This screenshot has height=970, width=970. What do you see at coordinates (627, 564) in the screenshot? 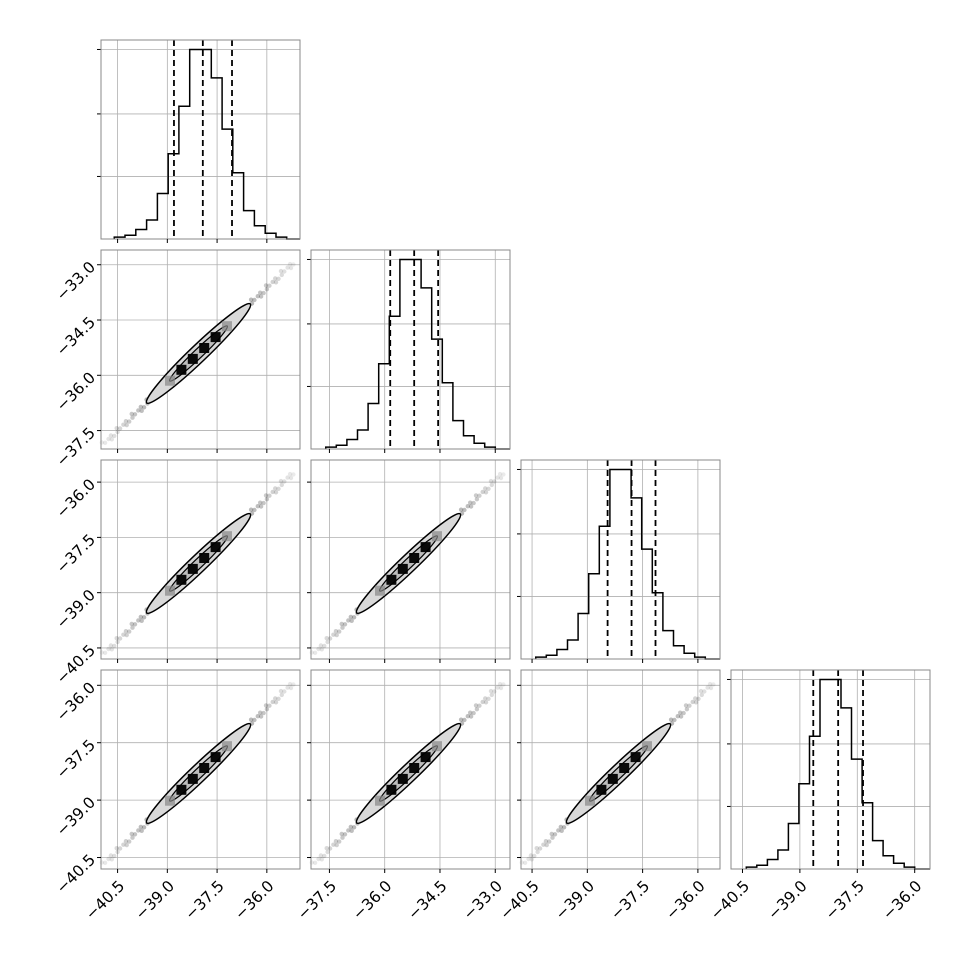
I see `histogram-step` at bounding box center [627, 564].